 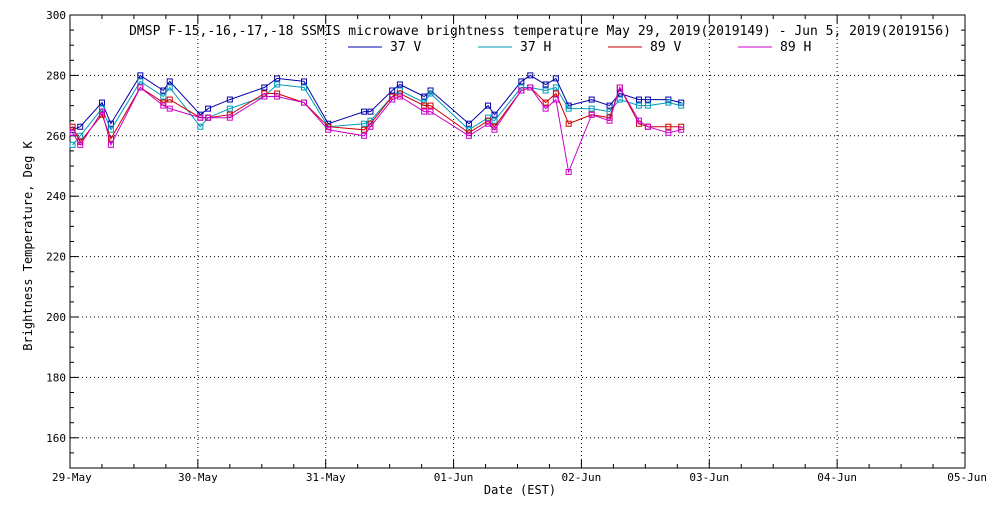 What do you see at coordinates (56, 15) in the screenshot?
I see `y-tick-label: 300` at bounding box center [56, 15].